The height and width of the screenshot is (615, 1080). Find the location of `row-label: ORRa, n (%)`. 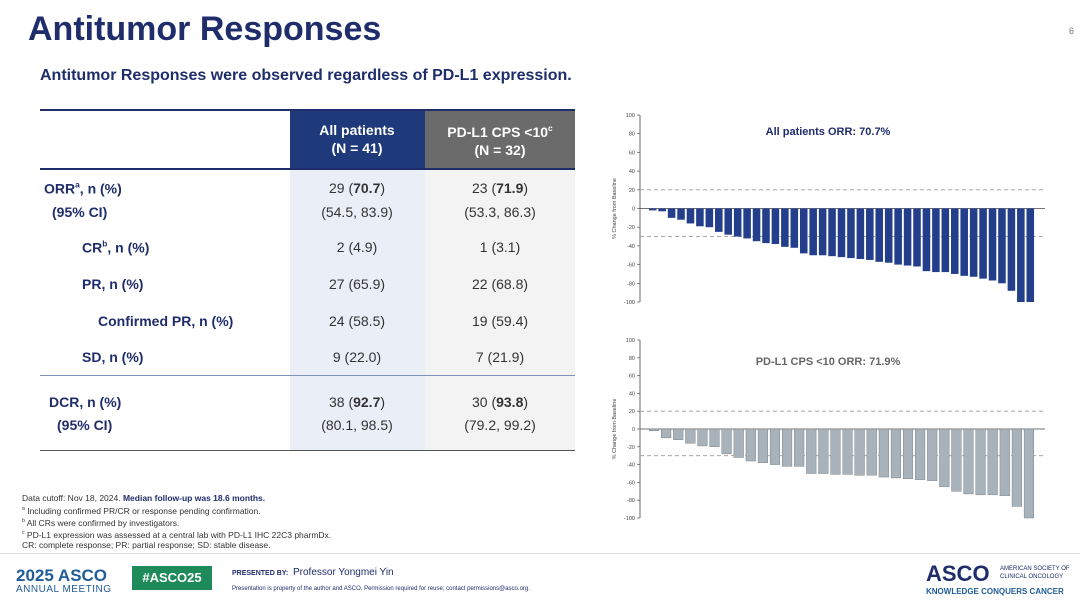

row-label: ORRa, n (%) is located at coordinates (83, 188).